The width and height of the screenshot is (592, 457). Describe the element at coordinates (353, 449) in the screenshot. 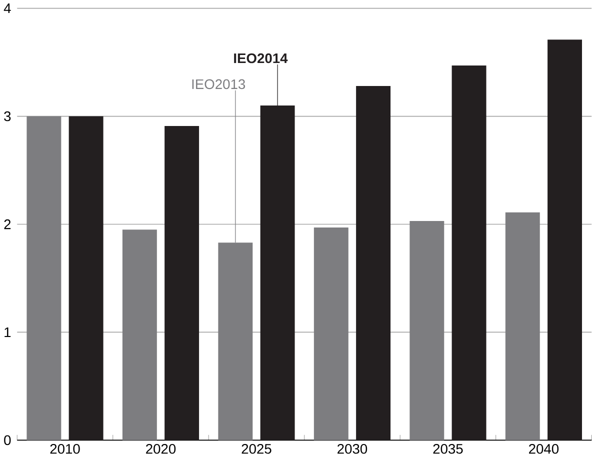

I see `x-tick-label: 2030` at that location.